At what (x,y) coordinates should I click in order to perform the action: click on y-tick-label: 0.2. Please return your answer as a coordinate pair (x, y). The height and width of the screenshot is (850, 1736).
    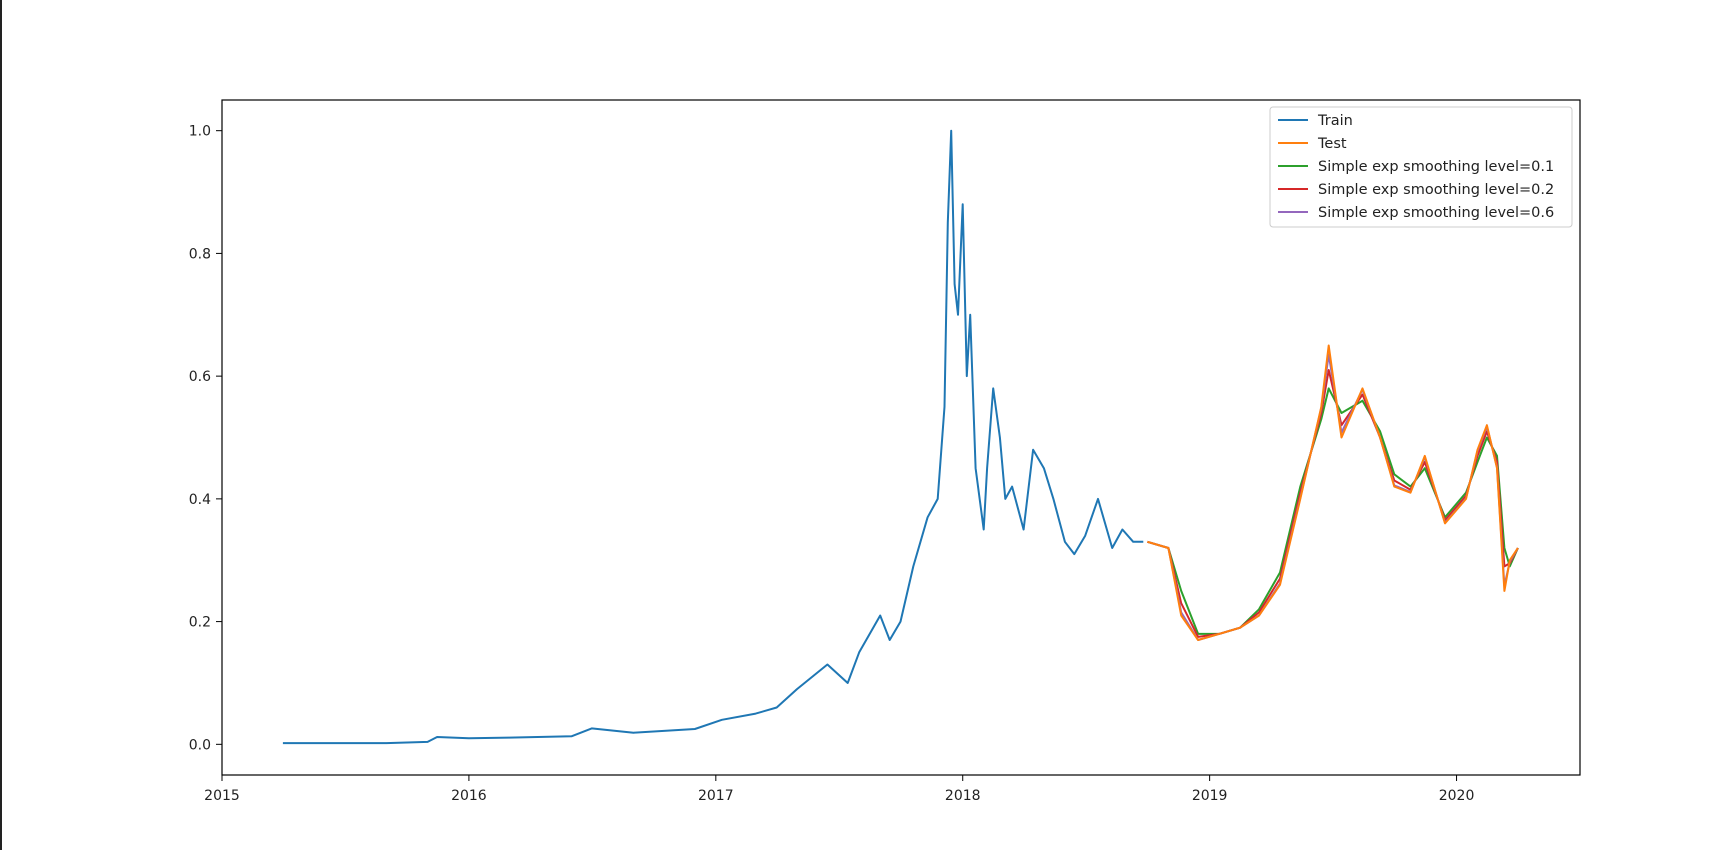
    Looking at the image, I should click on (200, 623).